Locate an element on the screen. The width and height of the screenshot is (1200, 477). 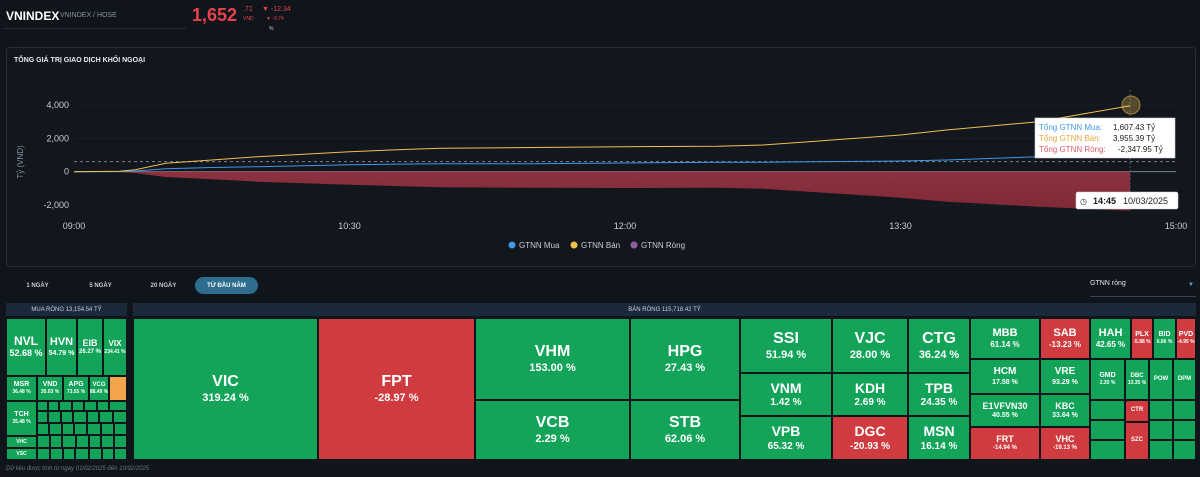
treemap-cell-tch: TCH 35.48 % is located at coordinates (21, 418).